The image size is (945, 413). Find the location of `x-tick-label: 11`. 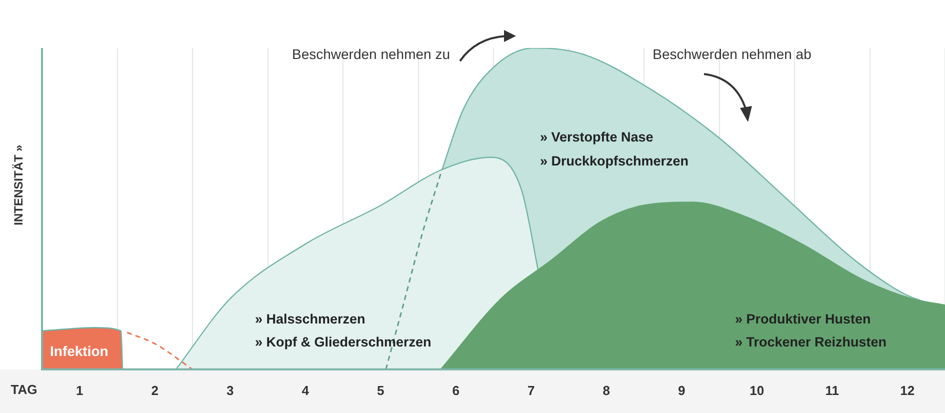

x-tick-label: 11 is located at coordinates (832, 390).